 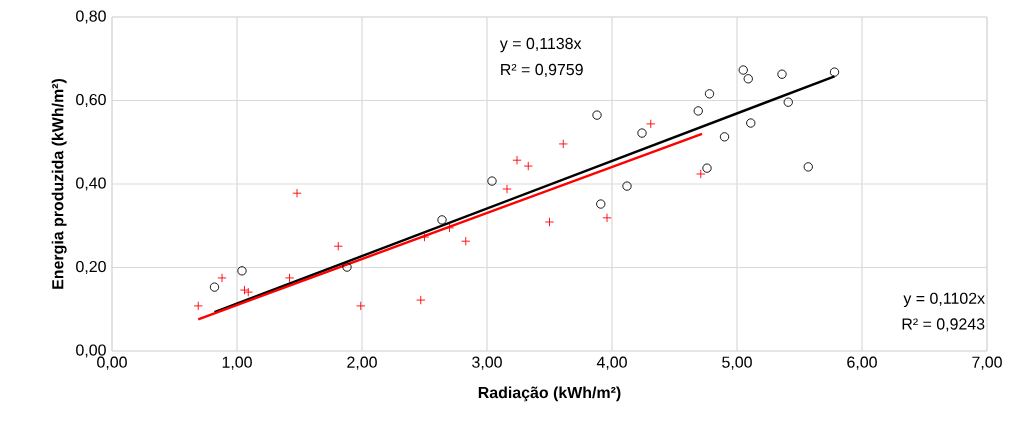 I want to click on annotation: y = 0,1138x, so click(x=540, y=45).